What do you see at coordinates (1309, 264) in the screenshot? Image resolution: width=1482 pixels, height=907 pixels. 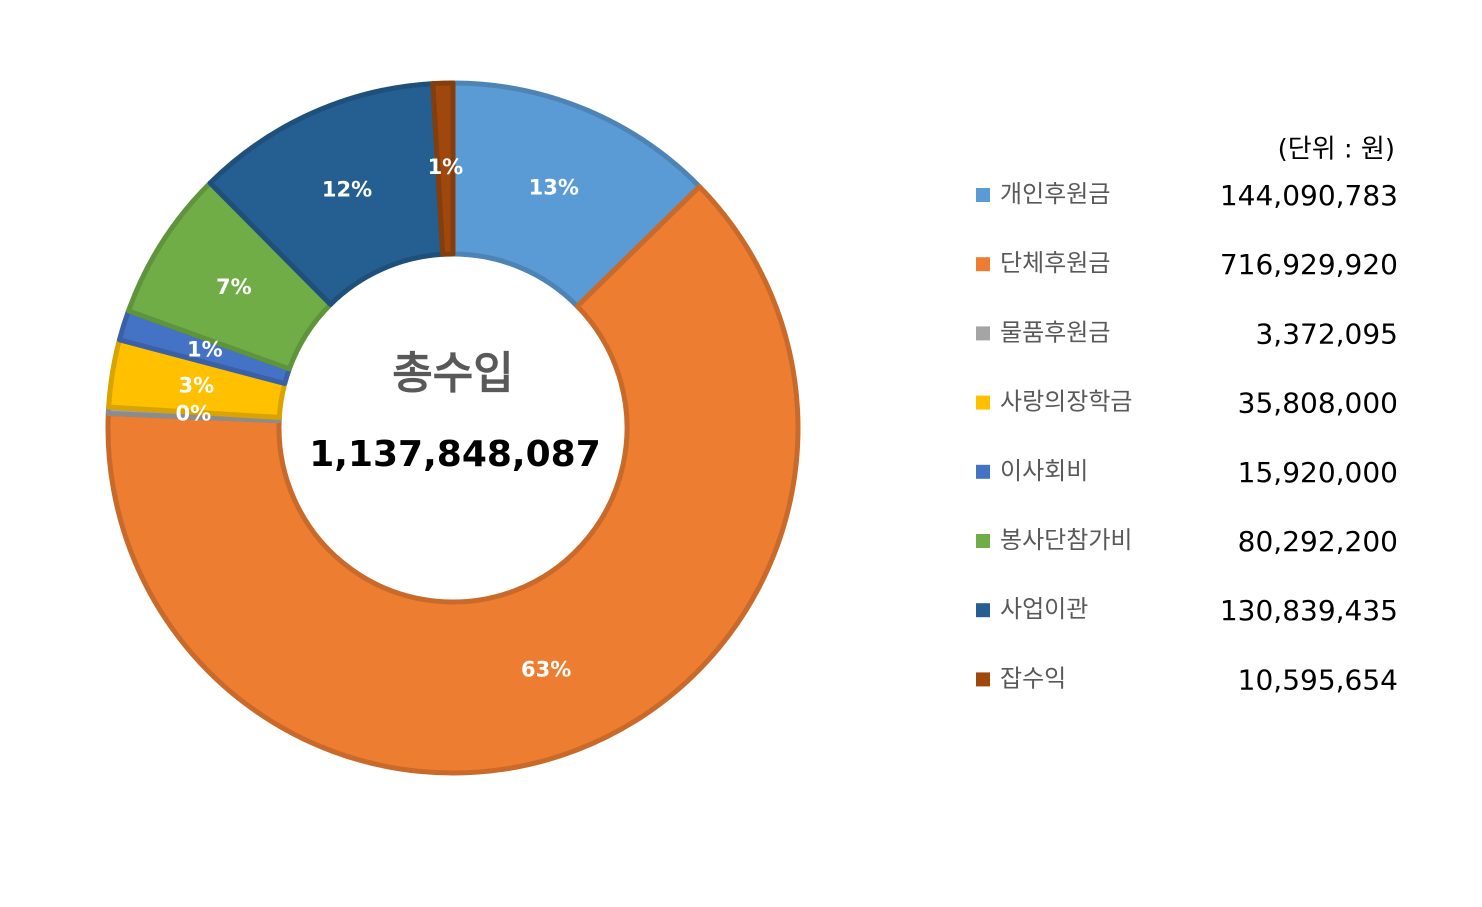 I see `amount-label: 716,929,920` at bounding box center [1309, 264].